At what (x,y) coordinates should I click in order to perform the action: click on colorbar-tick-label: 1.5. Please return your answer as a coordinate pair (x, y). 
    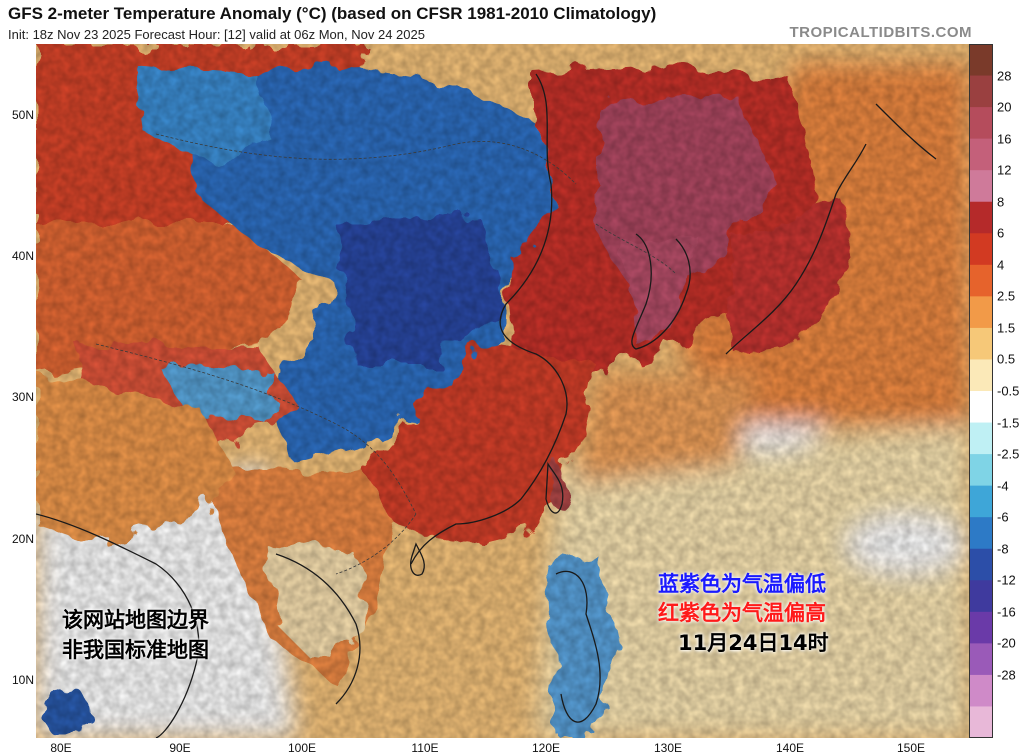
    Looking at the image, I should click on (1006, 328).